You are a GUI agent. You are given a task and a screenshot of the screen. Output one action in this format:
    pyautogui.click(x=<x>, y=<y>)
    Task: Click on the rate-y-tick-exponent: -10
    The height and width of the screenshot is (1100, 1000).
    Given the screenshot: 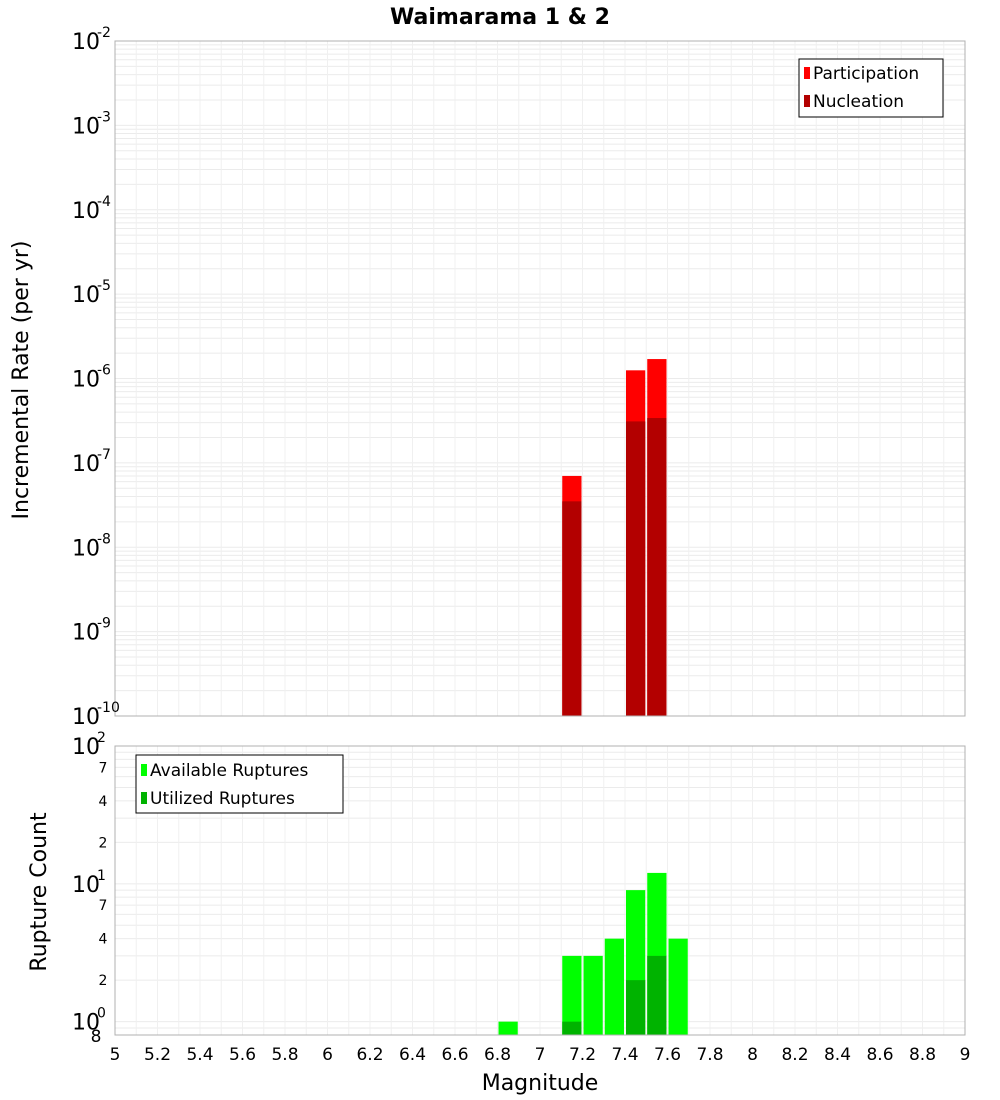 What is the action you would take?
    pyautogui.click(x=108, y=708)
    